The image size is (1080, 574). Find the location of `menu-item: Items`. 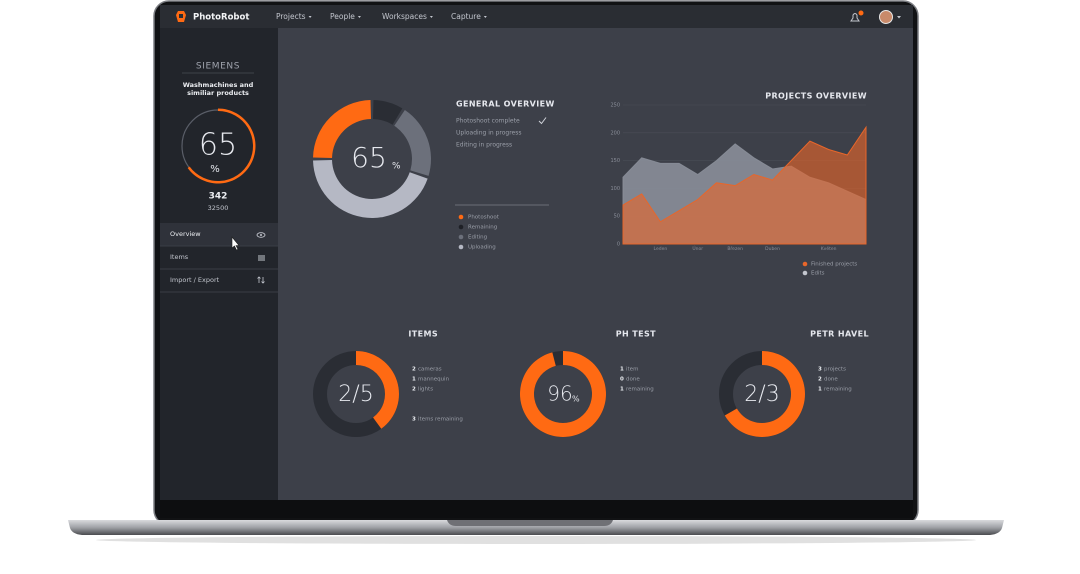

menu-item: Items is located at coordinates (179, 257).